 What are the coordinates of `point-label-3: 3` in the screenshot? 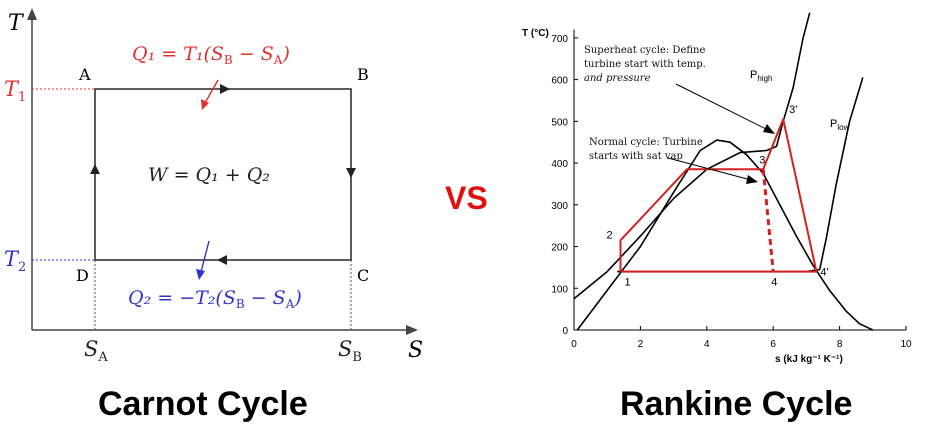 It's located at (762, 160).